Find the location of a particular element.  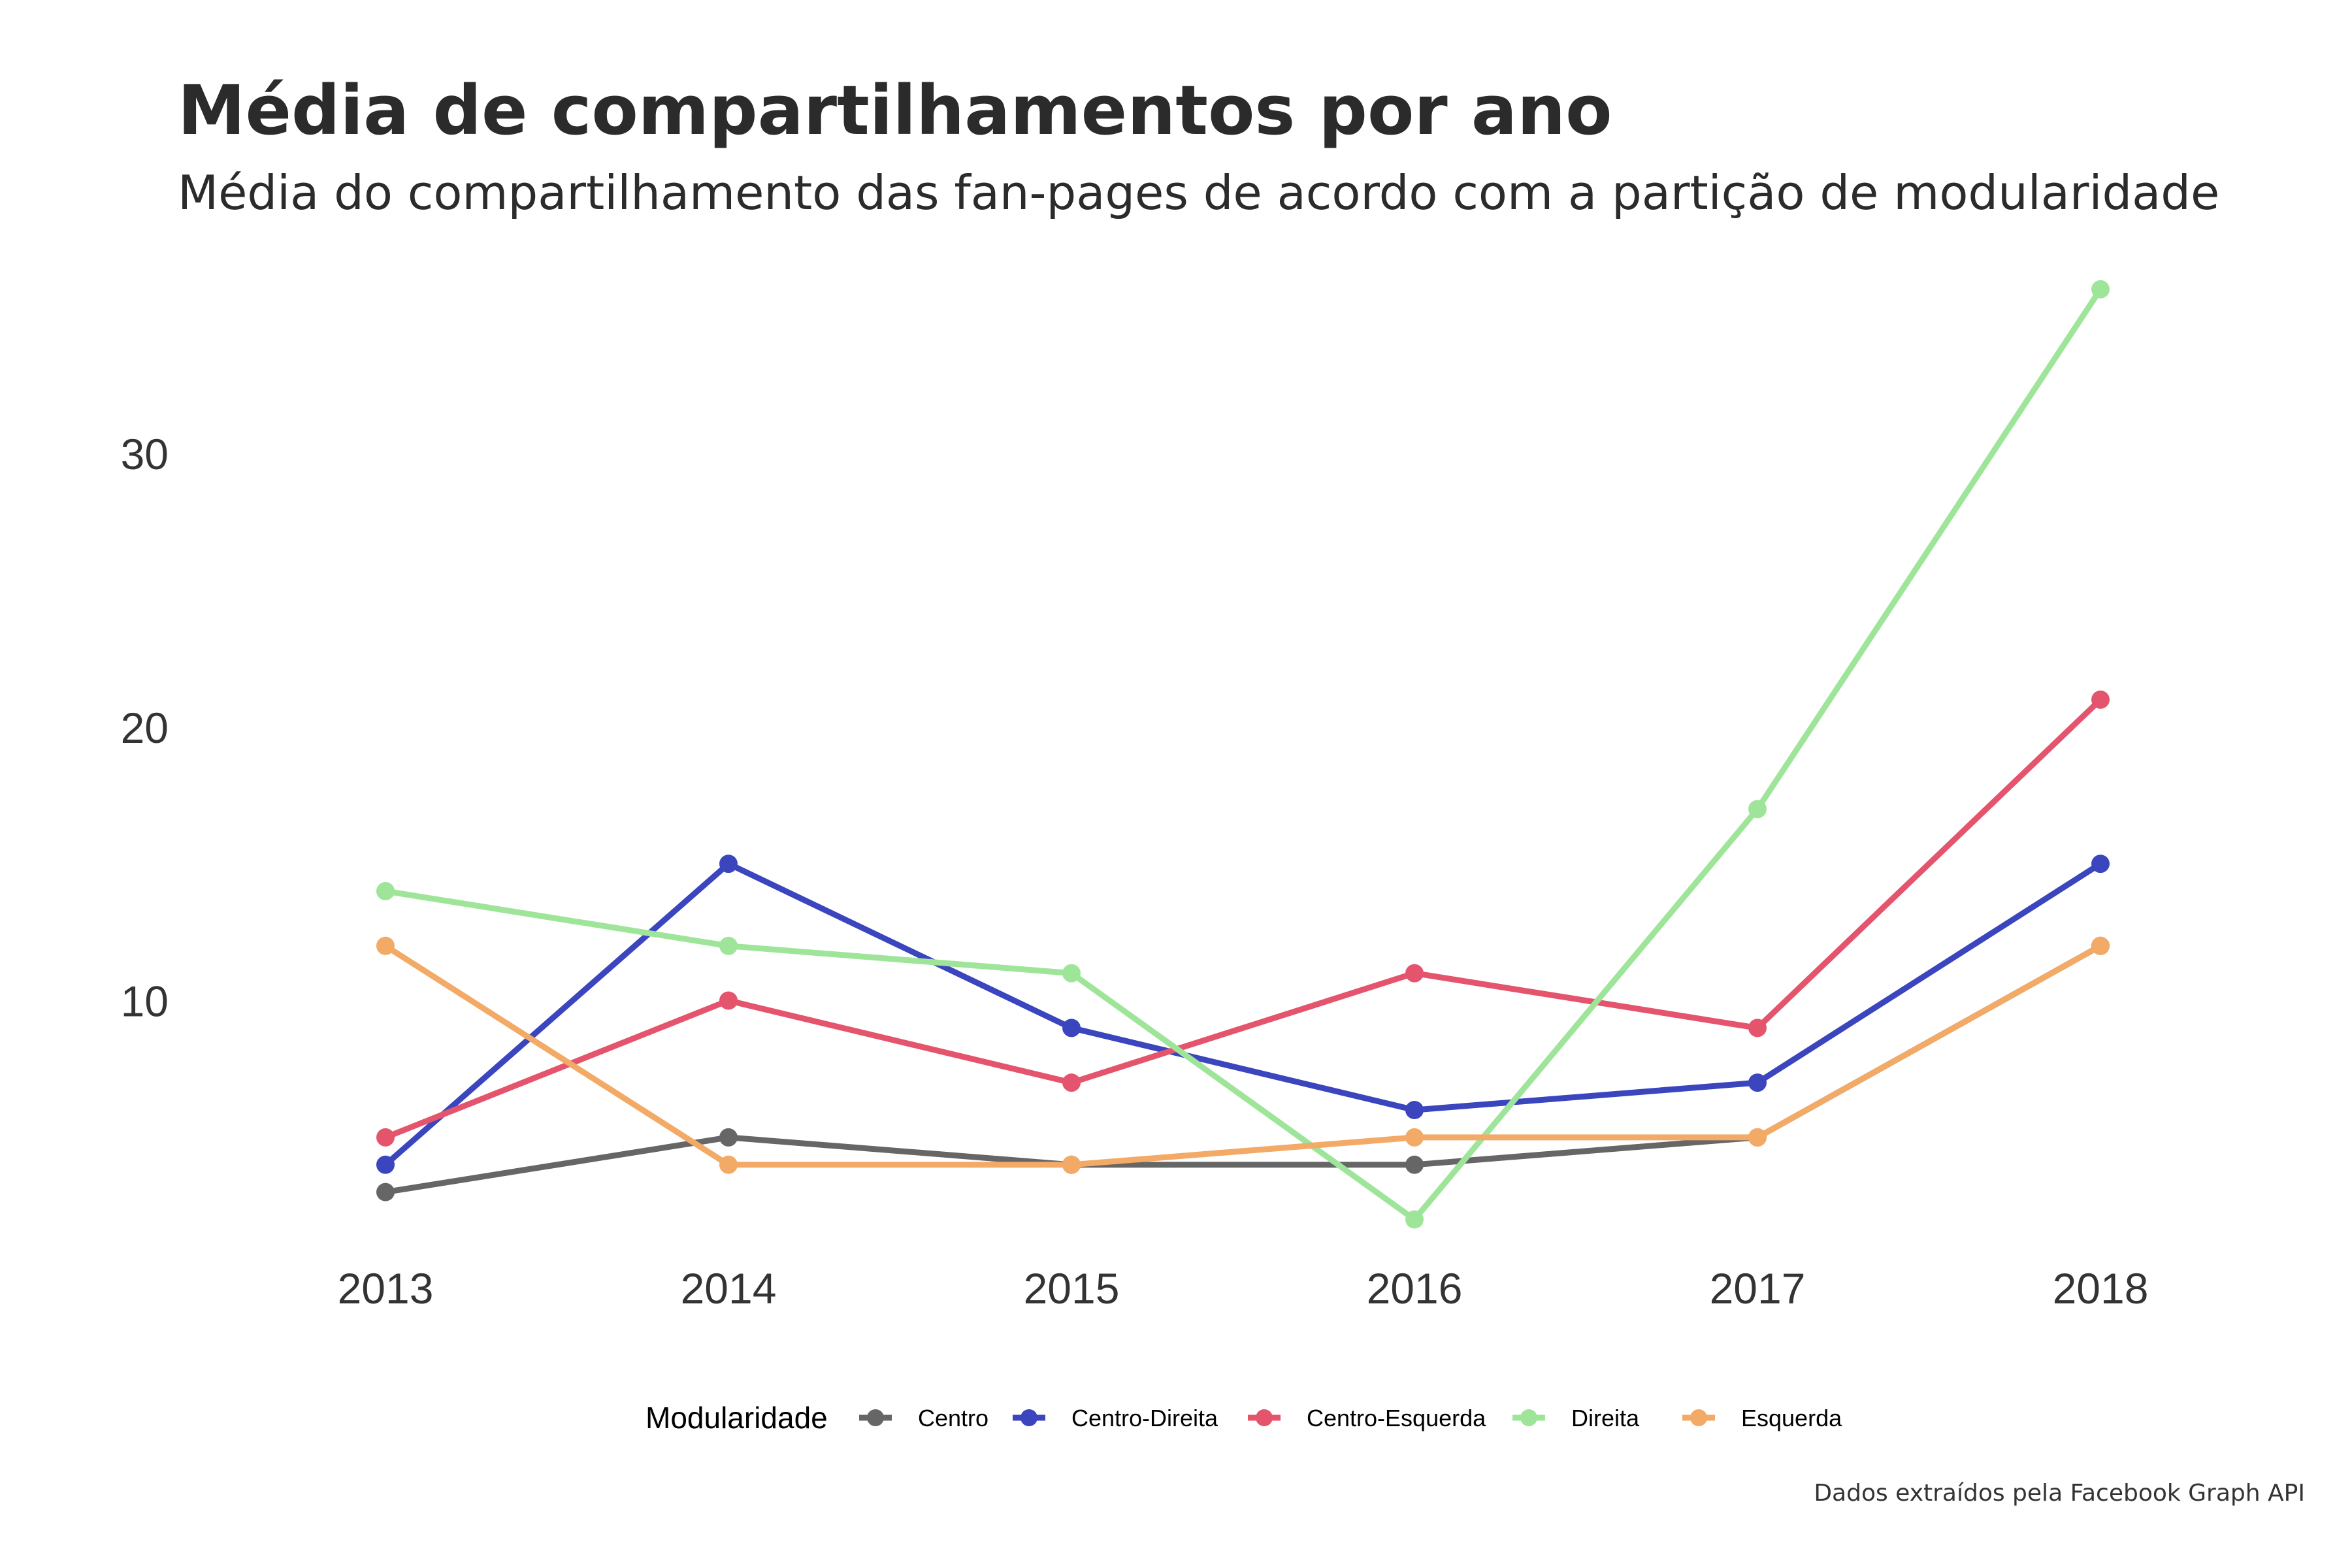

y-tick-label: 10 is located at coordinates (145, 1001).